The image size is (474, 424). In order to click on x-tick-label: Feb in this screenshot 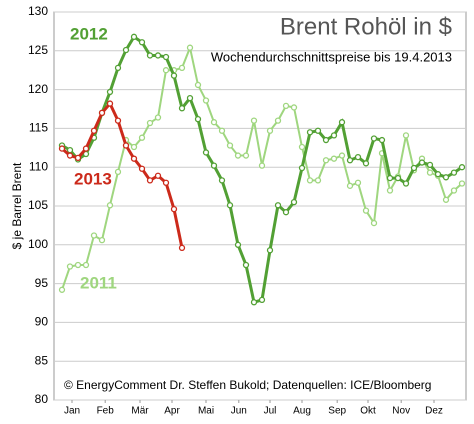, I will do `click(106, 411)`.